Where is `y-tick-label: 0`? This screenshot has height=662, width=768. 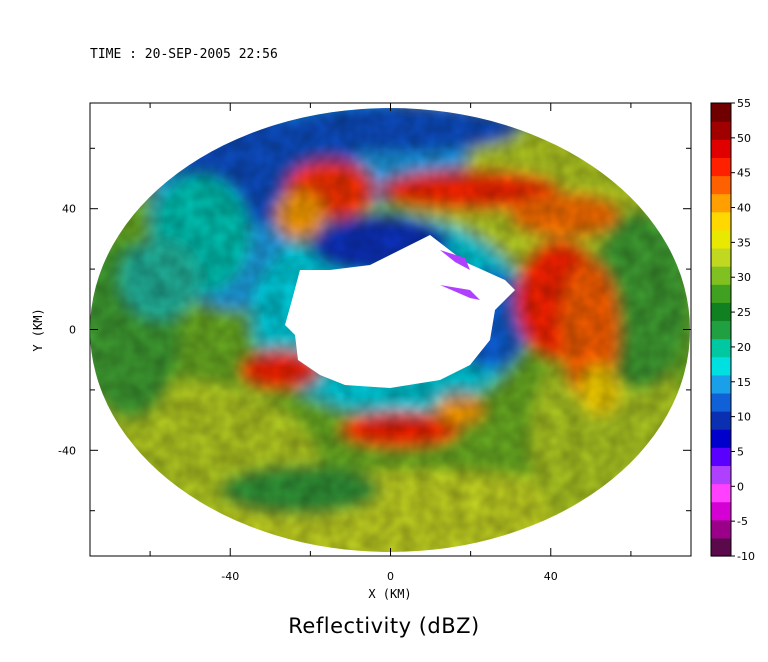 y-tick-label: 0 is located at coordinates (72, 330).